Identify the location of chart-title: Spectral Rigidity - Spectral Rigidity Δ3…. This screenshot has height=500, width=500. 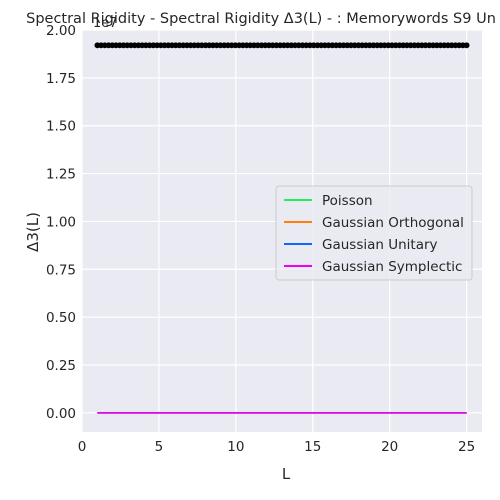
(261, 19).